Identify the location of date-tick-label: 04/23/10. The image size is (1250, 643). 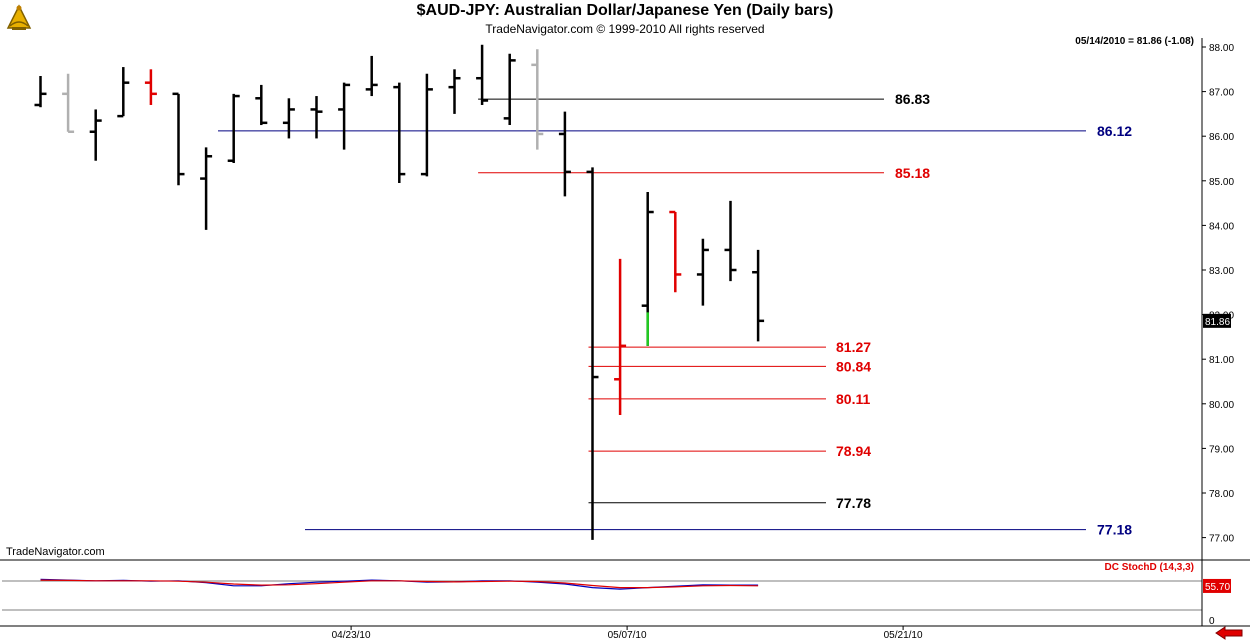
(351, 635).